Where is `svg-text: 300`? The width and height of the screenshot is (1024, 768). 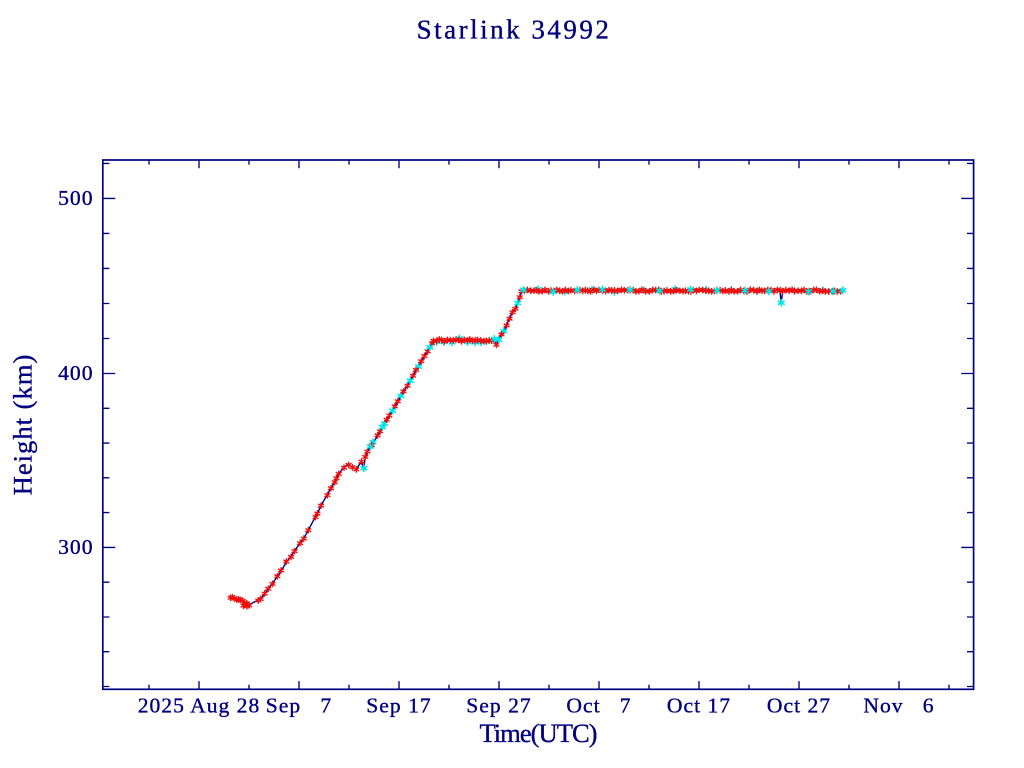
svg-text: 300 is located at coordinates (75, 547).